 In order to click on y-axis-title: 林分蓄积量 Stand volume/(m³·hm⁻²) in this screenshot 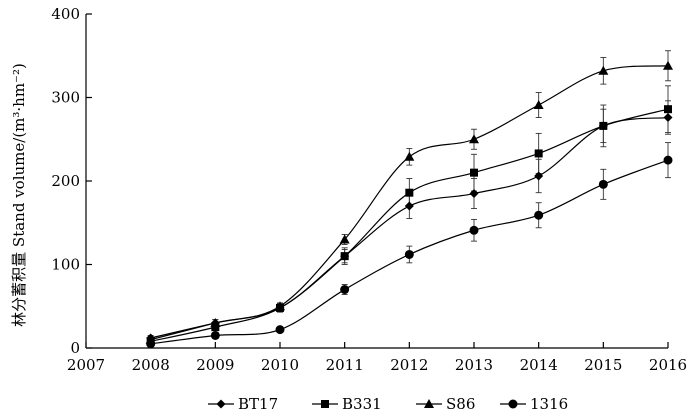, I will do `click(19, 195)`.